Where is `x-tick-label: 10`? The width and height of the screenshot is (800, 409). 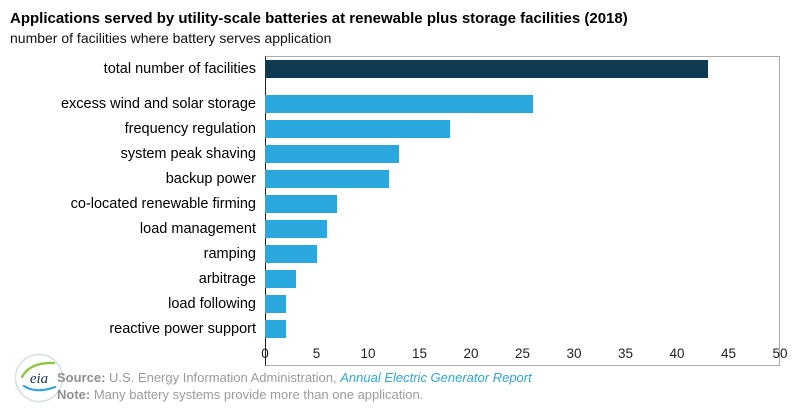 x-tick-label: 10 is located at coordinates (368, 353).